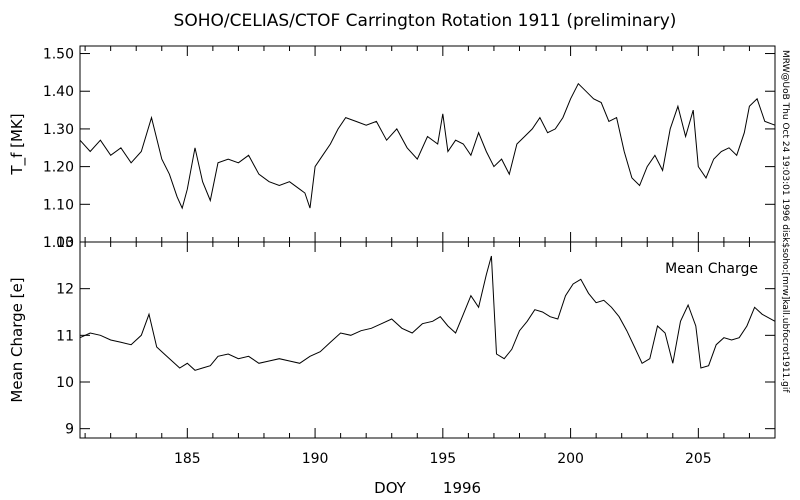 The image size is (800, 500). I want to click on x-tick-label: 205, so click(698, 459).